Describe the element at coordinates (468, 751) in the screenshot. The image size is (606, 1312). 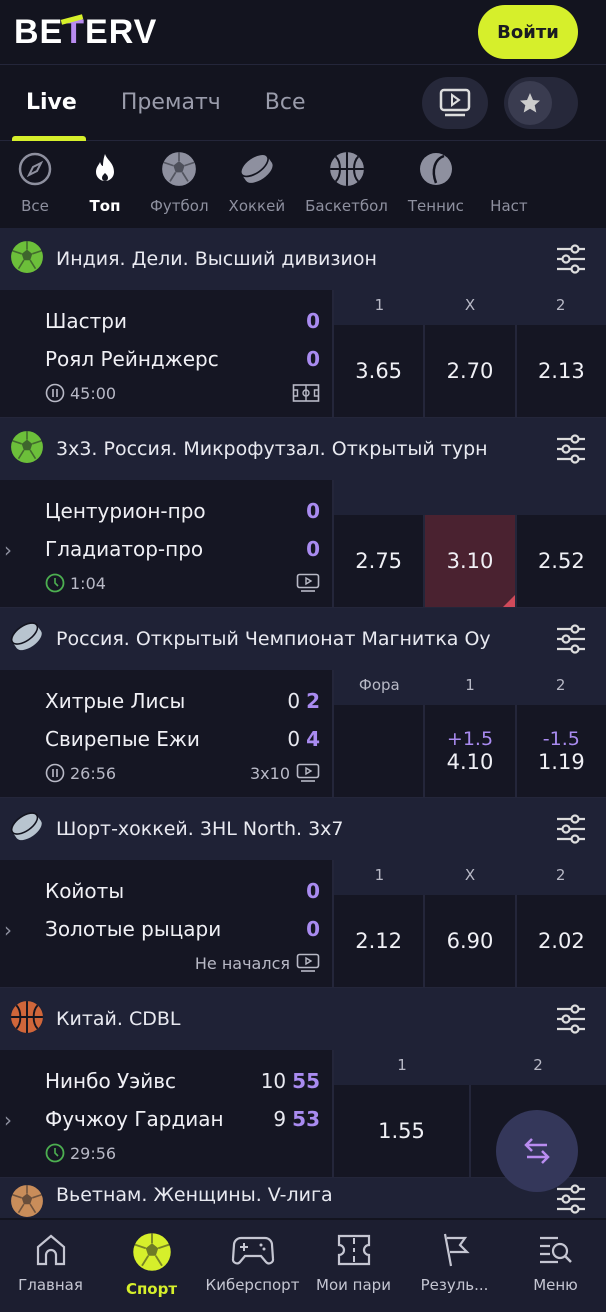
I see `odds-cell: +1.5 4.10` at that location.